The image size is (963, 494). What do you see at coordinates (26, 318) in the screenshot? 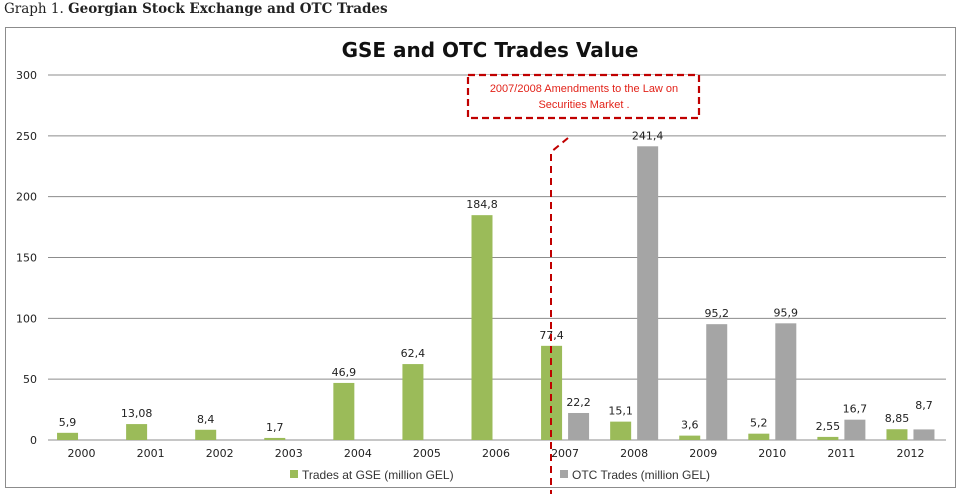
I see `y-tick-label: 100` at bounding box center [26, 318].